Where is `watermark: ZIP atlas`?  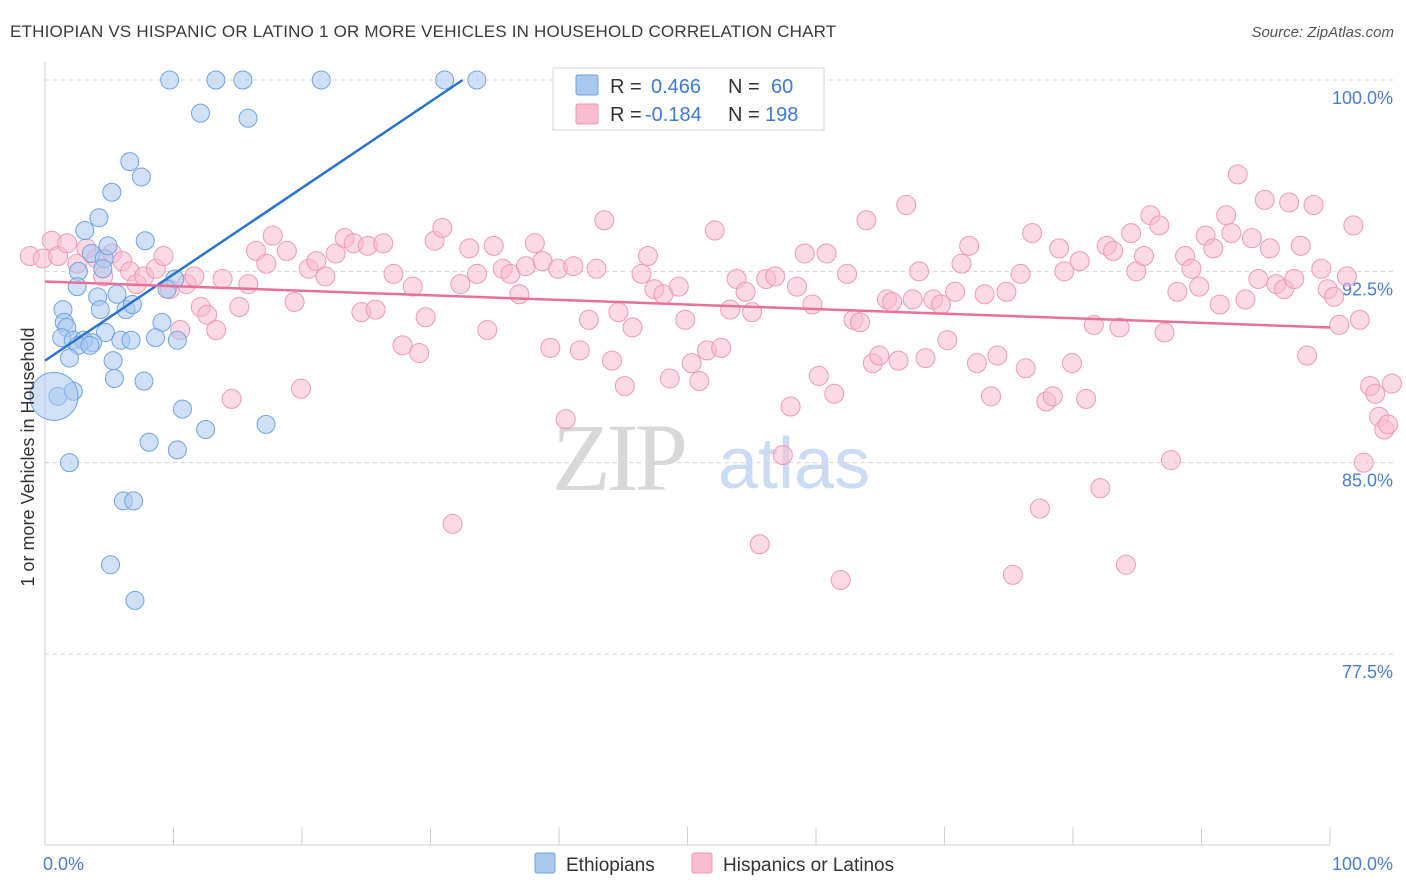
watermark: ZIP atlas is located at coordinates (711, 457).